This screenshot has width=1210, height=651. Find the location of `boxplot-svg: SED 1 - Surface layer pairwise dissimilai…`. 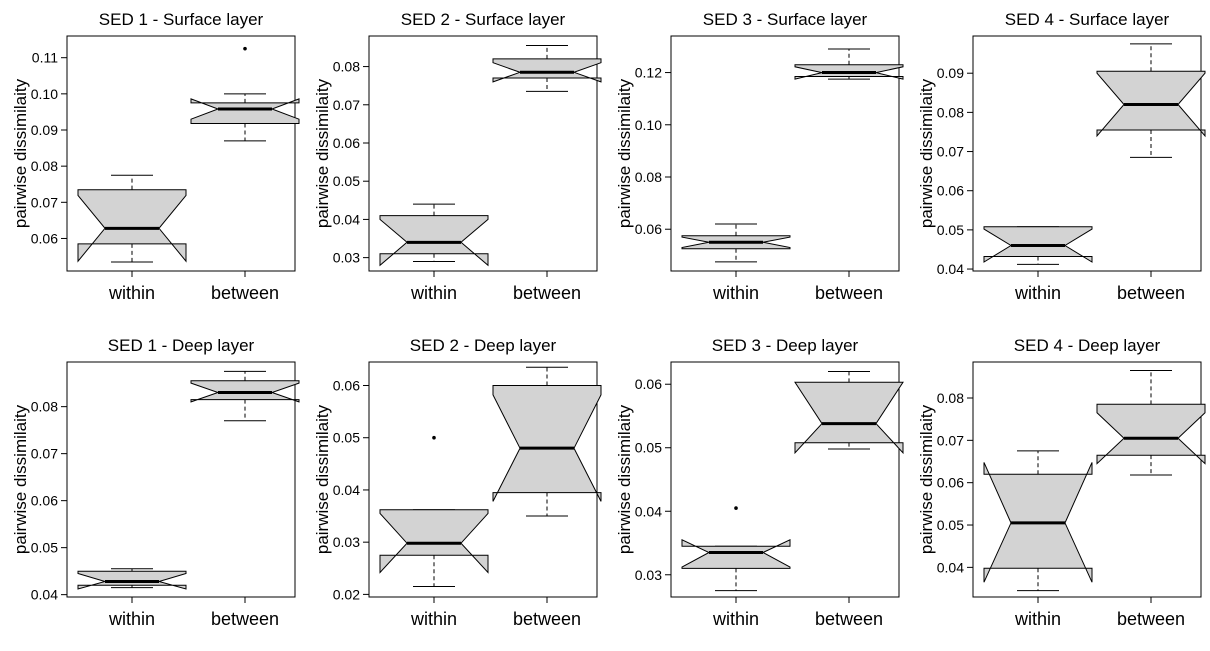

boxplot-svg: SED 1 - Surface layer pairwise dissimilai… is located at coordinates (155, 156).